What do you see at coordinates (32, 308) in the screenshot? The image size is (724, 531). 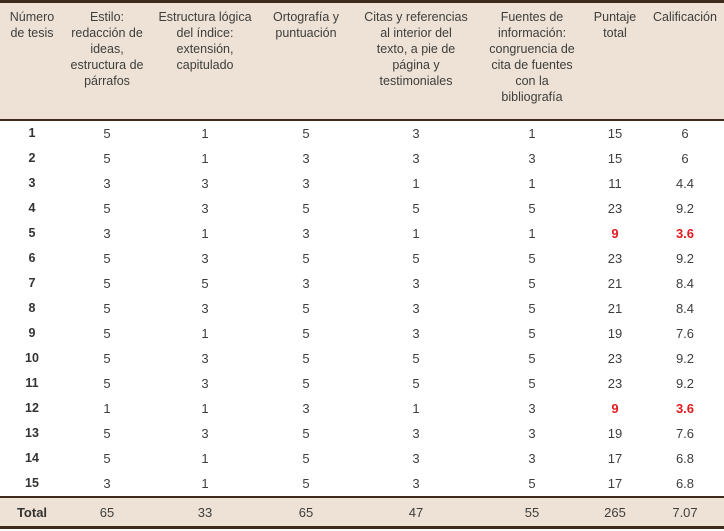 I see `row-number: 8` at bounding box center [32, 308].